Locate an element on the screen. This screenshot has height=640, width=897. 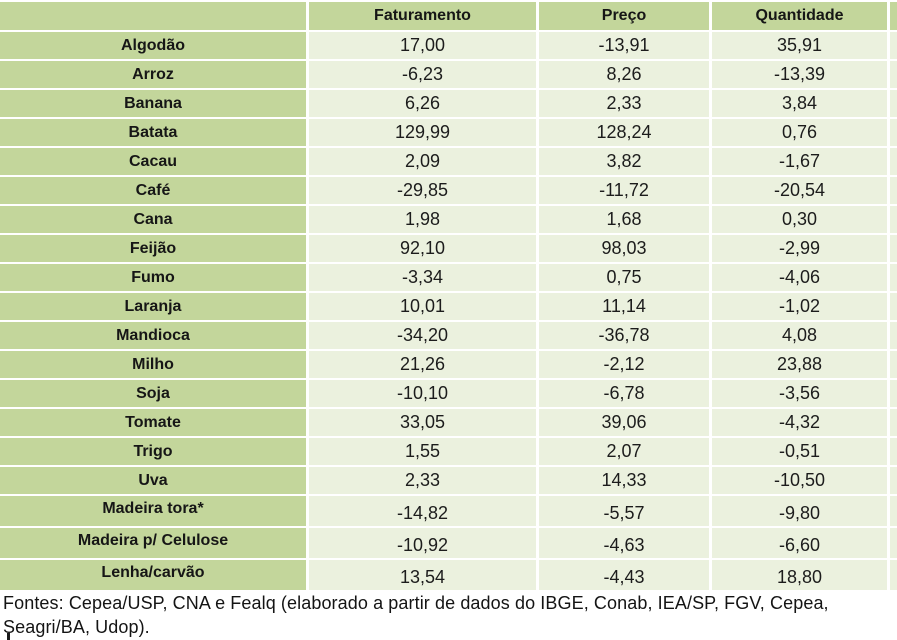
quantidade-value: -6,60 is located at coordinates (799, 543).